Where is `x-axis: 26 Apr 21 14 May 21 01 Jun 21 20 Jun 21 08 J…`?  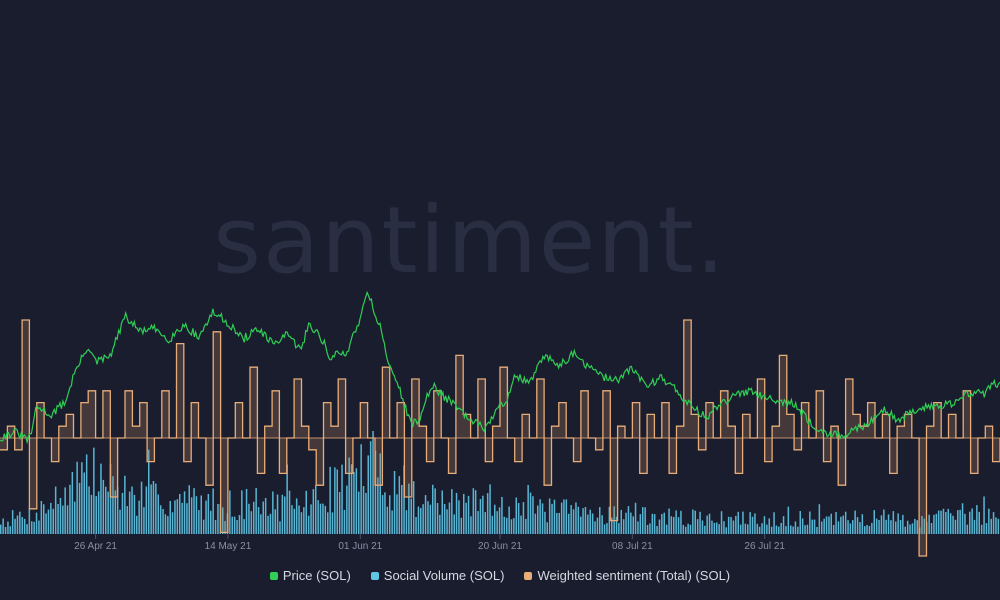 x-axis: 26 Apr 21 14 May 21 01 Jun 21 20 Jun 21 08 J… is located at coordinates (429, 543).